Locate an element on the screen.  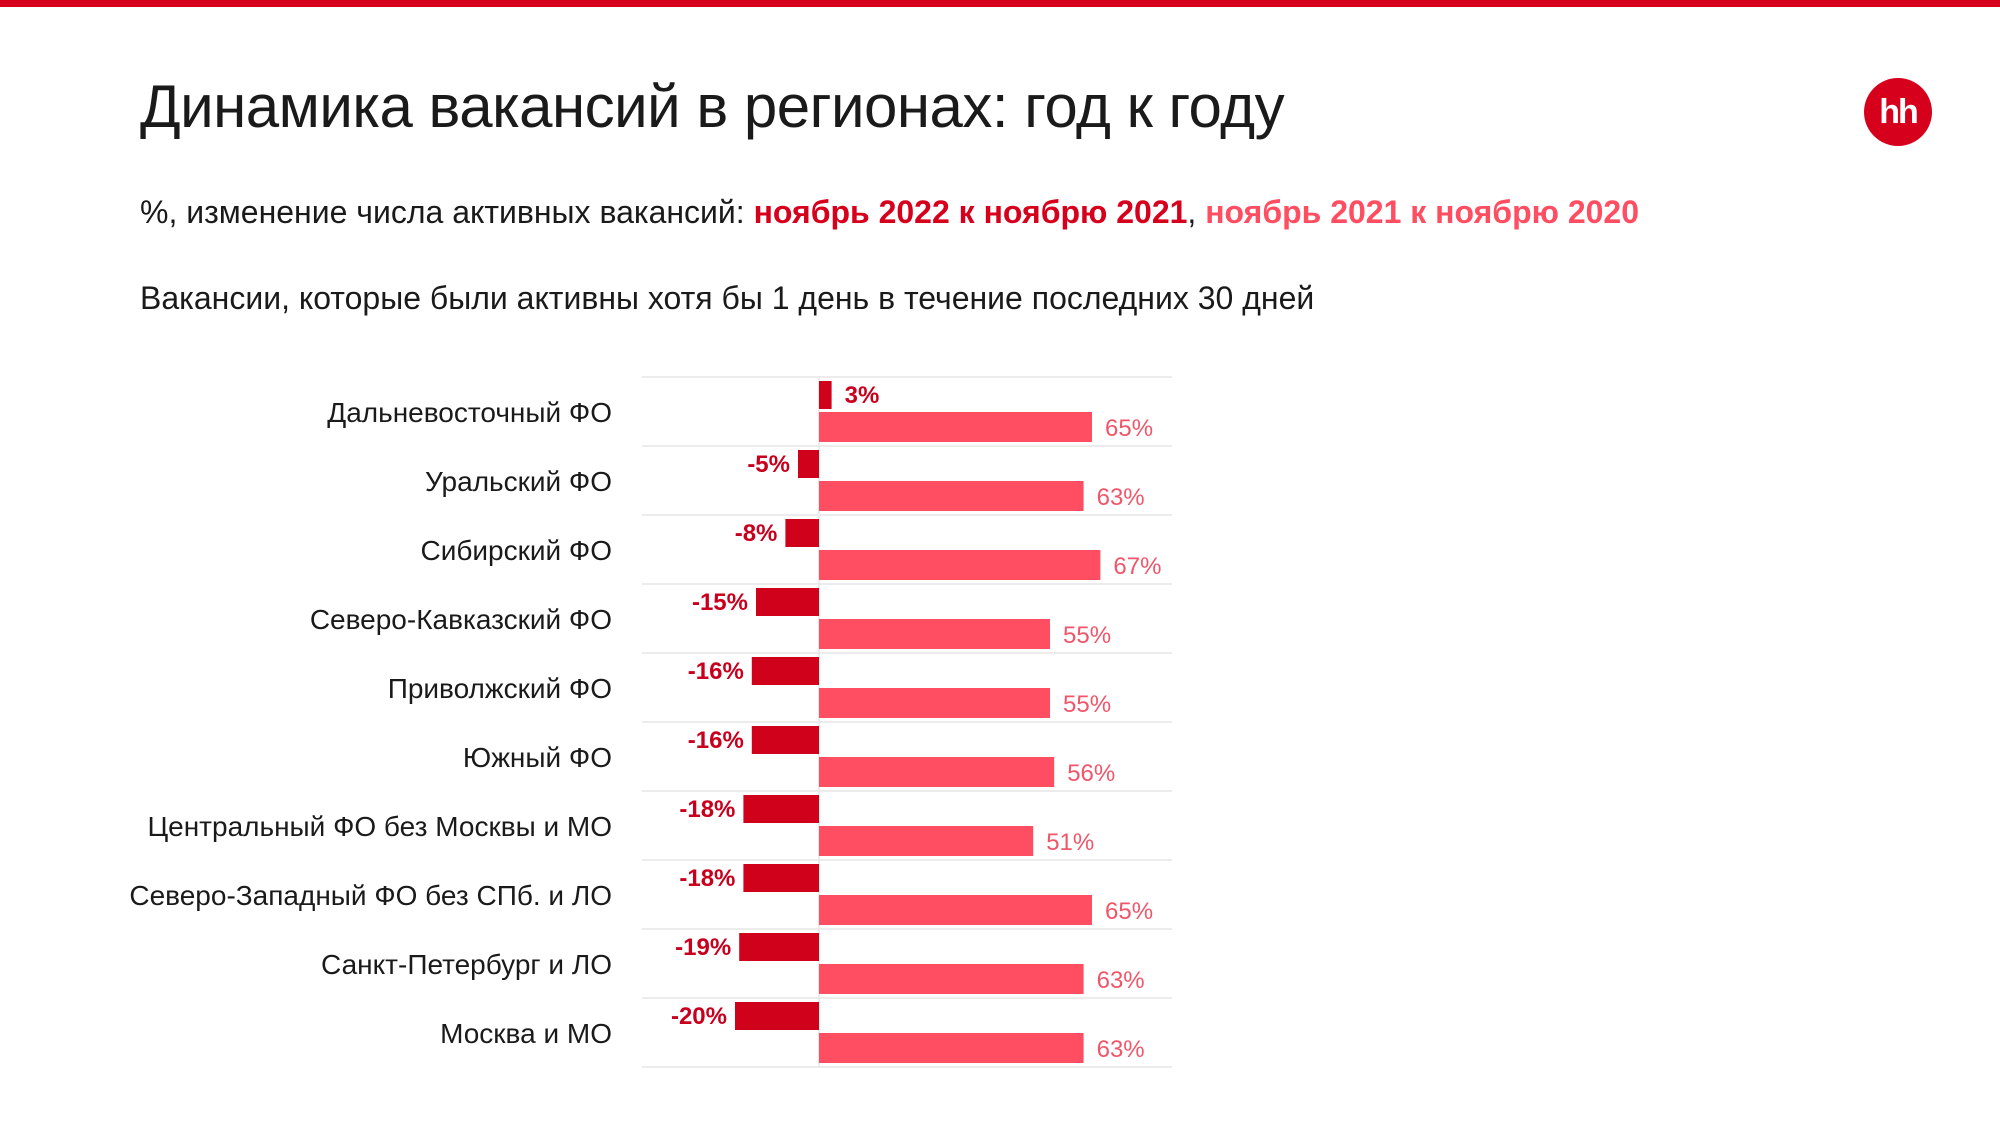
category-label: Северо-Кавказский ФО is located at coordinates (461, 619).